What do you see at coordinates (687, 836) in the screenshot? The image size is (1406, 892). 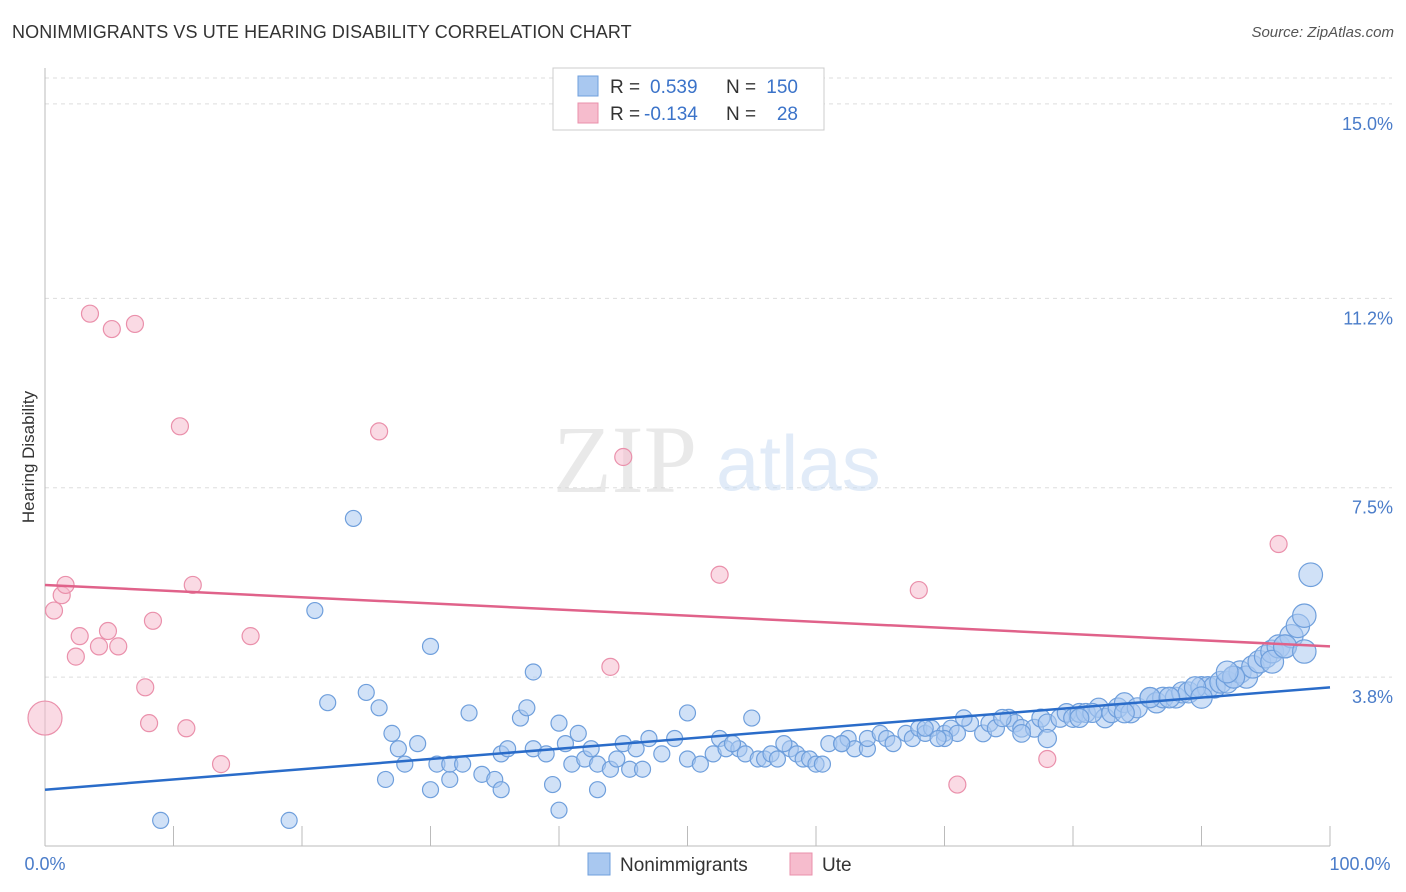 I see `x-axis-ticks` at bounding box center [687, 836].